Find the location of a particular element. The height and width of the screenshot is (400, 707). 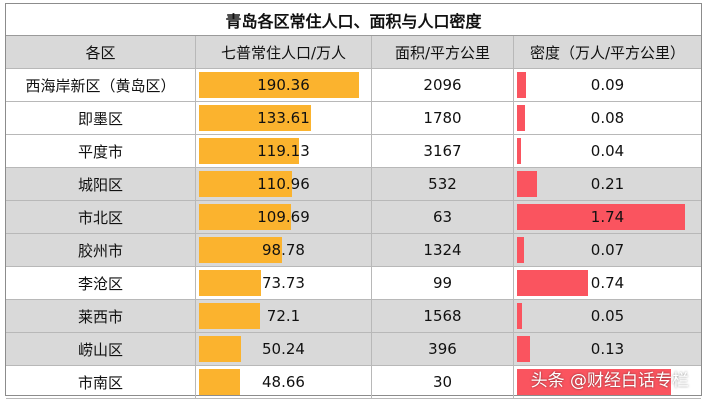

table-row: 李沧区 73.73 99 0.74 is located at coordinates (353, 283).